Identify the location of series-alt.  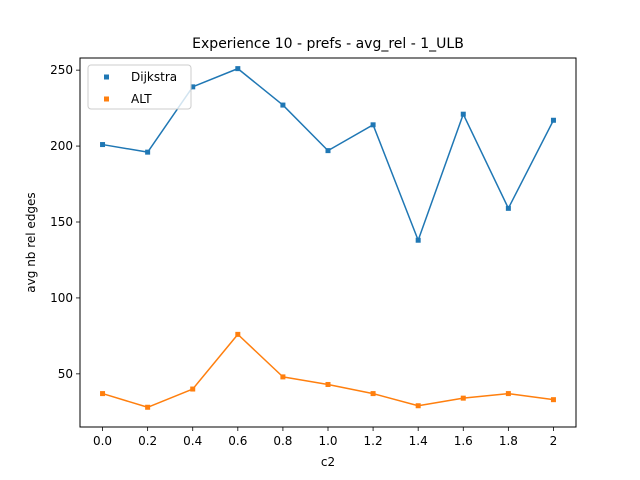
(328, 370).